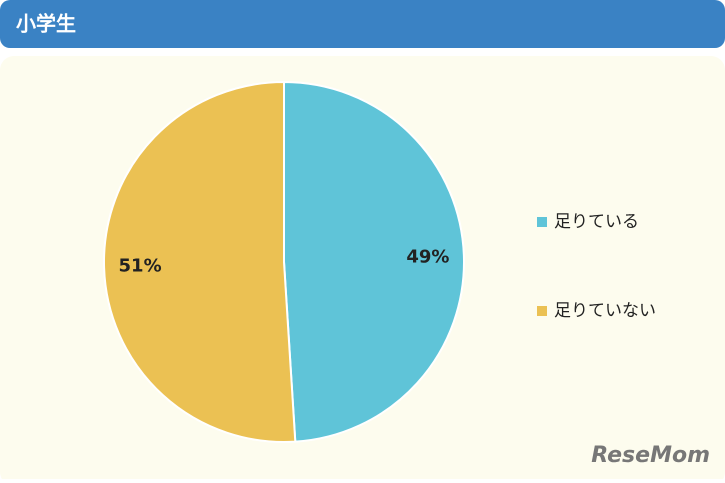 This screenshot has width=725, height=483. Describe the element at coordinates (427, 256) in the screenshot. I see `data-label: 49%` at that location.